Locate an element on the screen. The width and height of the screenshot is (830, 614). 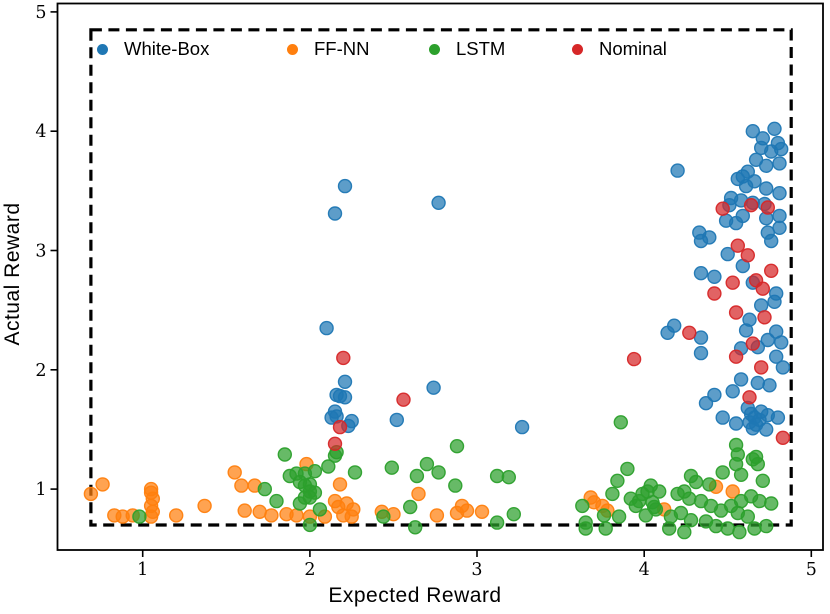
x-tick-label-4: 4 is located at coordinates (644, 570).